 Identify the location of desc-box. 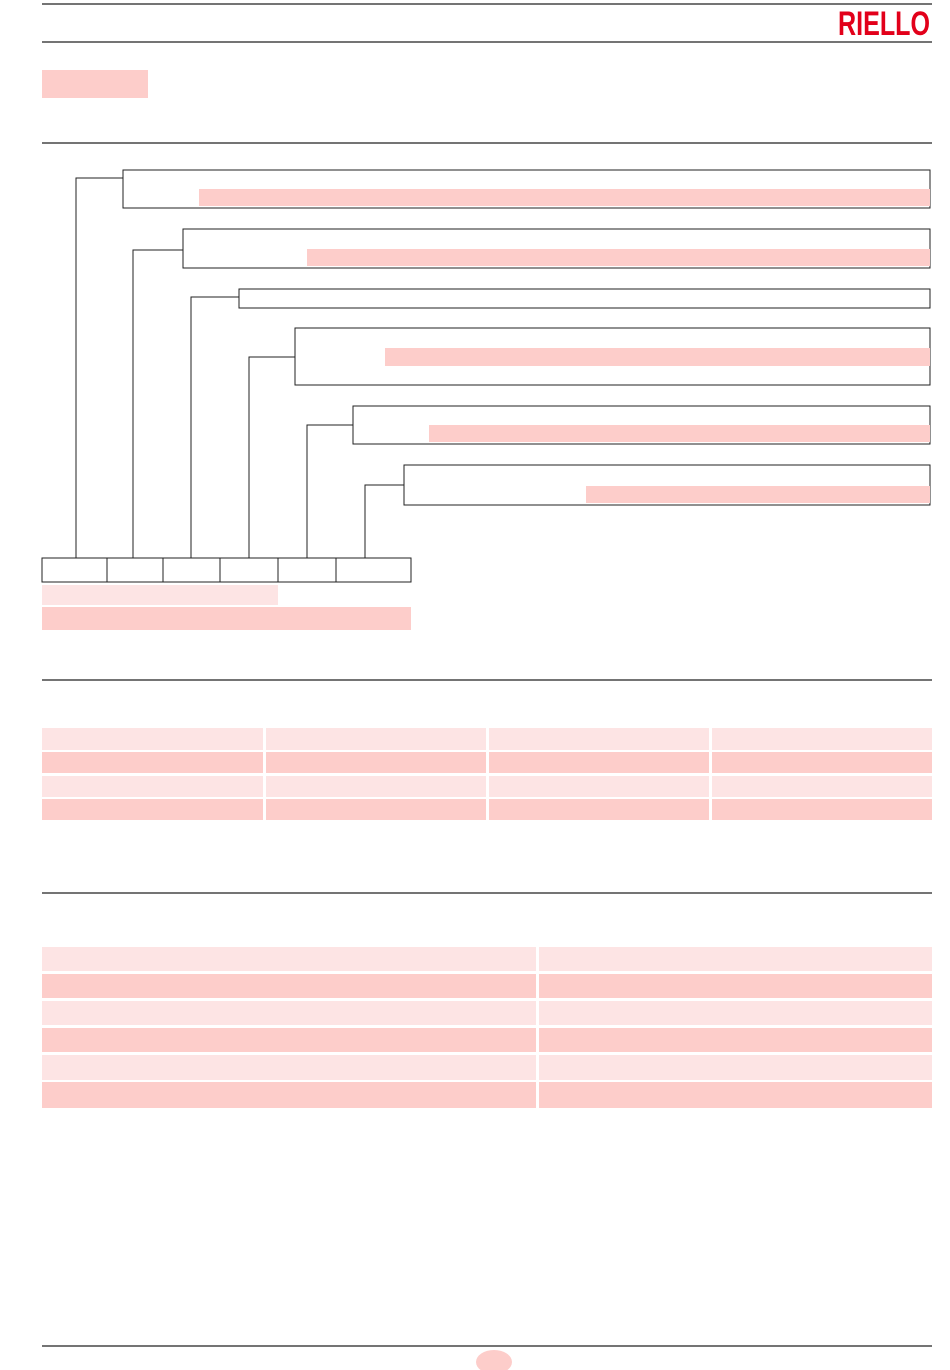
(584, 298).